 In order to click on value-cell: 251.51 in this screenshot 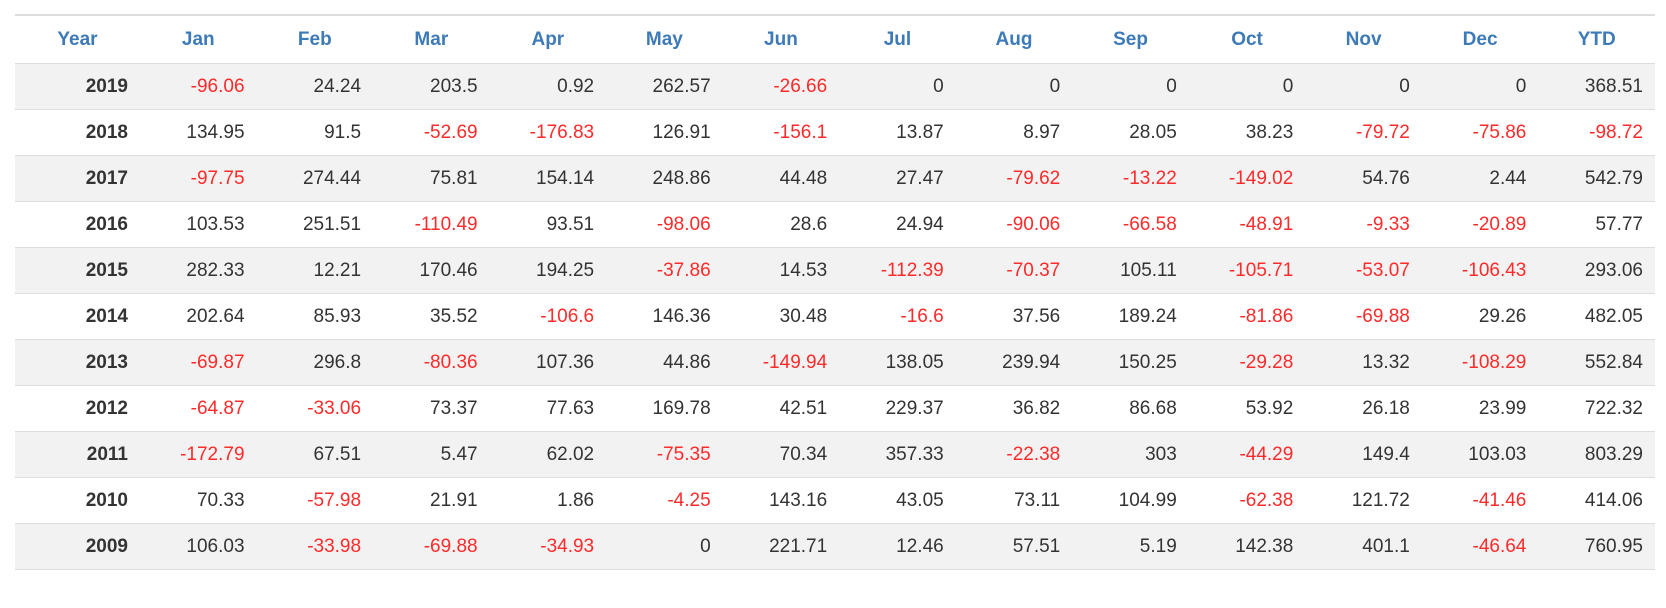, I will do `click(315, 224)`.